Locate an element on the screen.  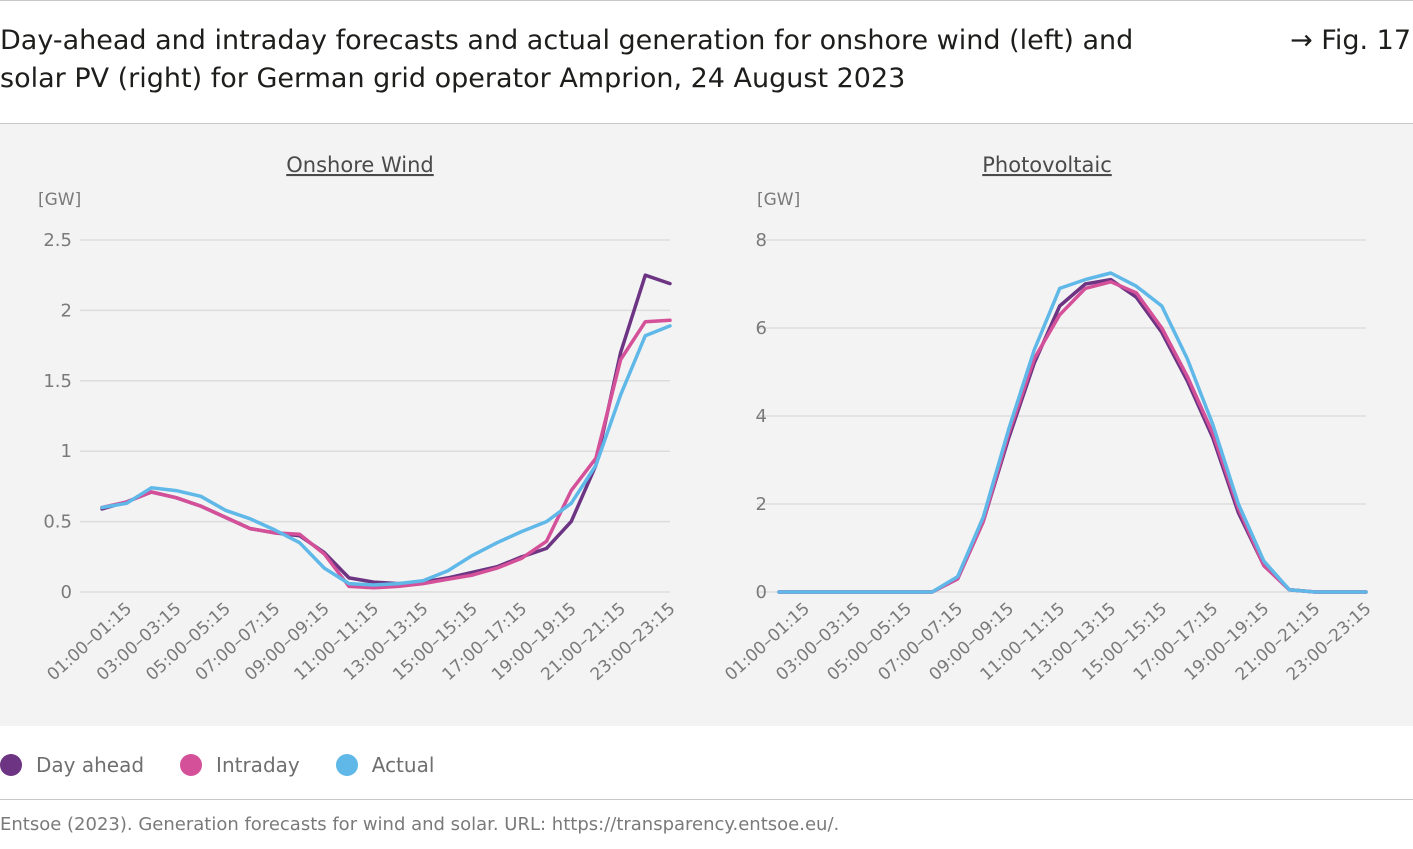
wind-series-line-intraday is located at coordinates (386, 454).